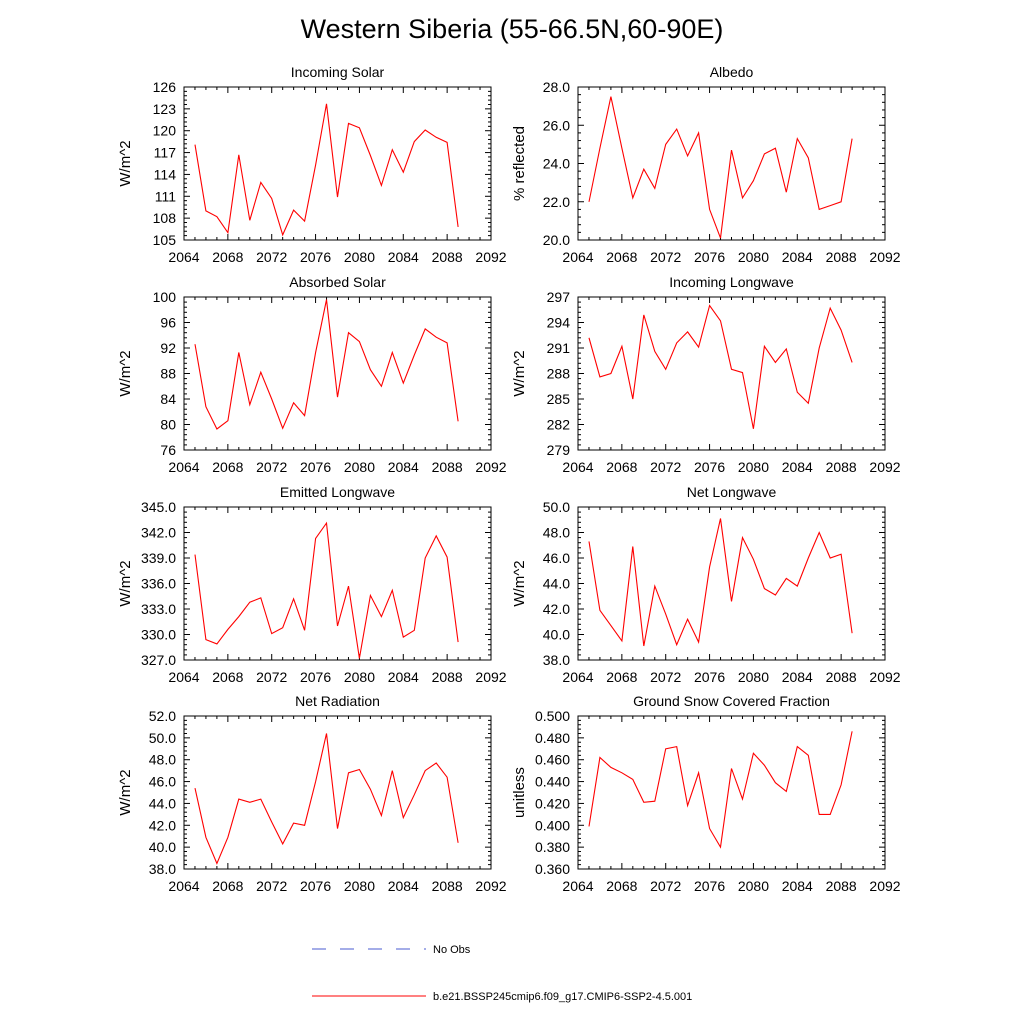 This screenshot has height=1024, width=1024. What do you see at coordinates (556, 164) in the screenshot?
I see `y-tick-label: 24.0` at bounding box center [556, 164].